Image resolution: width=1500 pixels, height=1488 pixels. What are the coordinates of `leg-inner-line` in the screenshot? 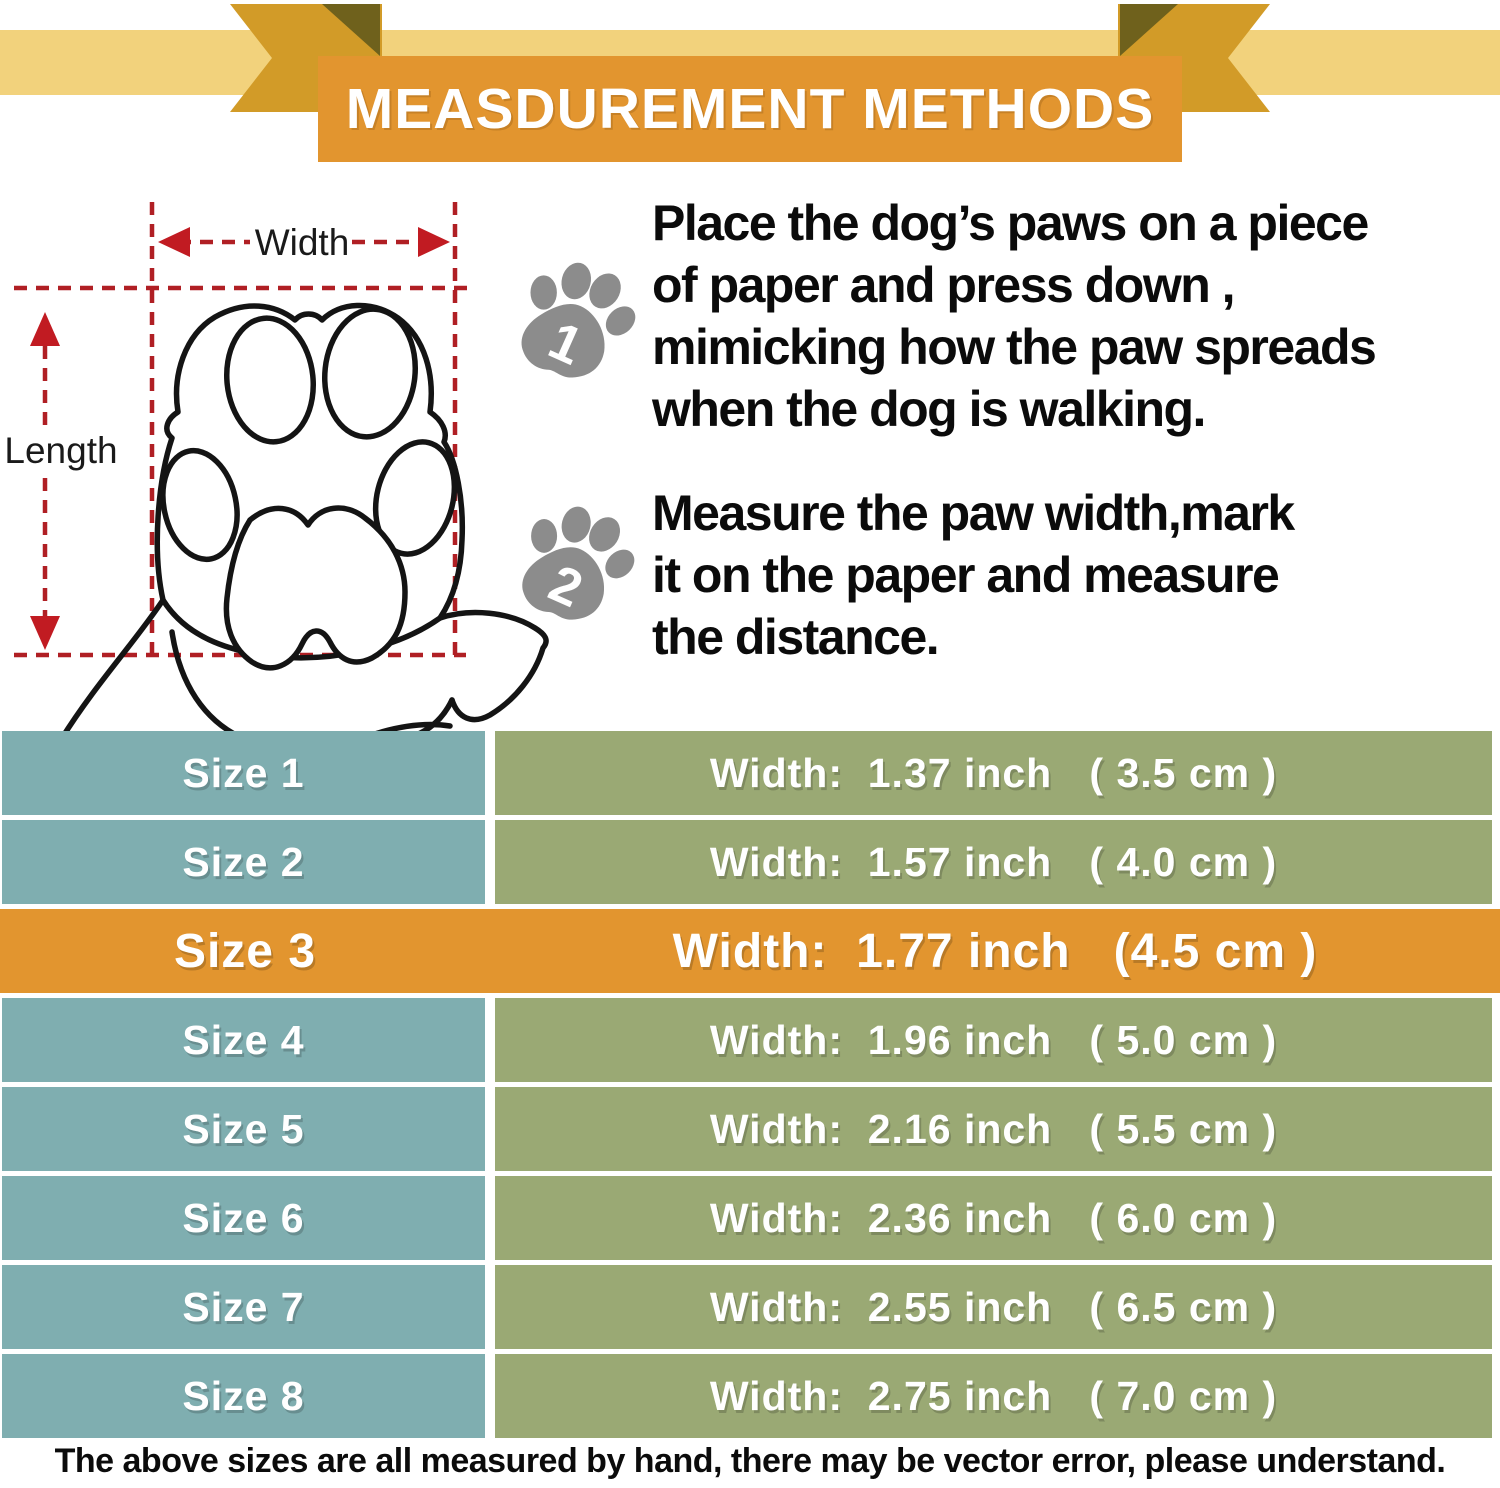 It's located at (206, 684).